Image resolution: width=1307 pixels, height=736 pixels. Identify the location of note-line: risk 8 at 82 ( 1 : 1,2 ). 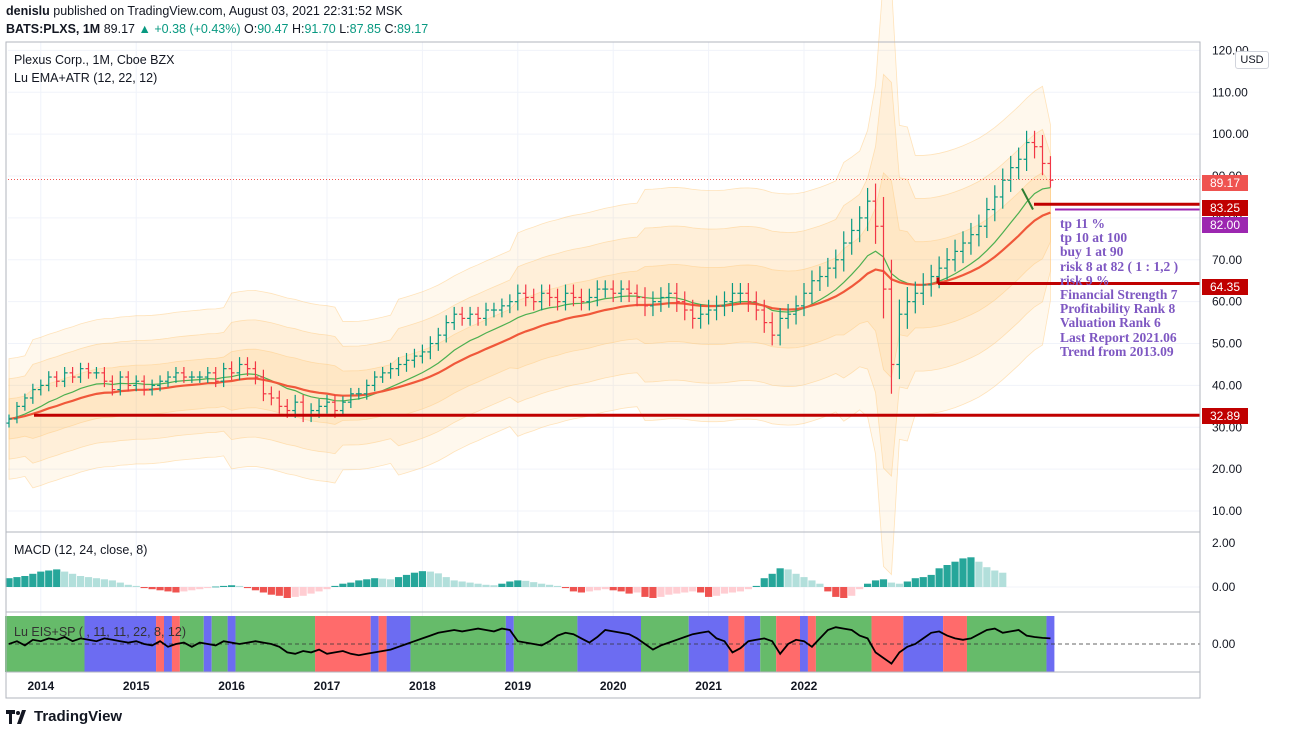
(1119, 266).